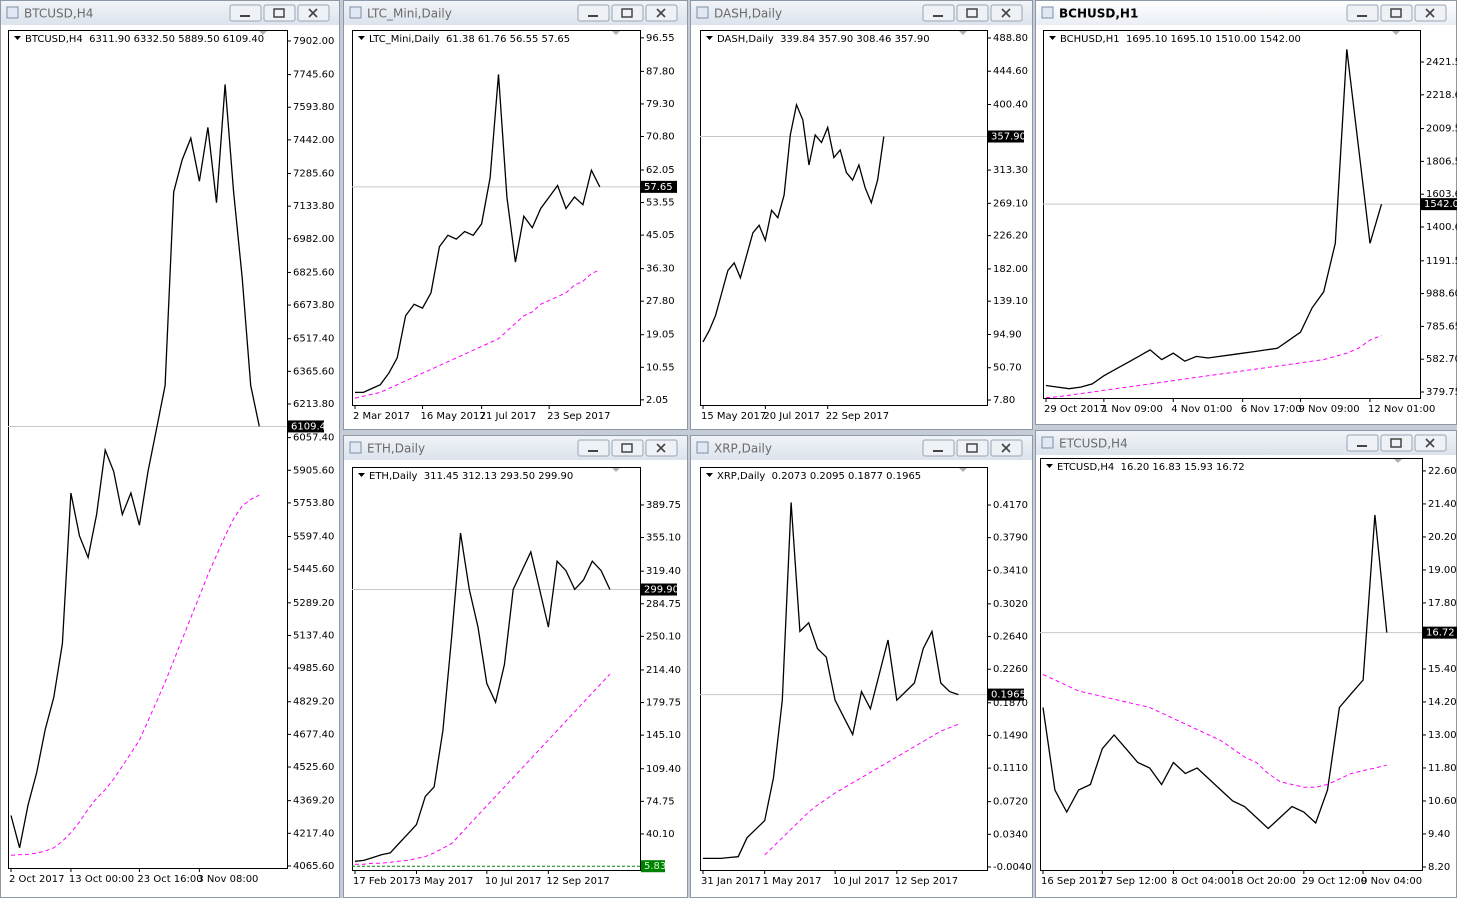  What do you see at coordinates (1442, 702) in the screenshot?
I see `y-tick-label: 14.20` at bounding box center [1442, 702].